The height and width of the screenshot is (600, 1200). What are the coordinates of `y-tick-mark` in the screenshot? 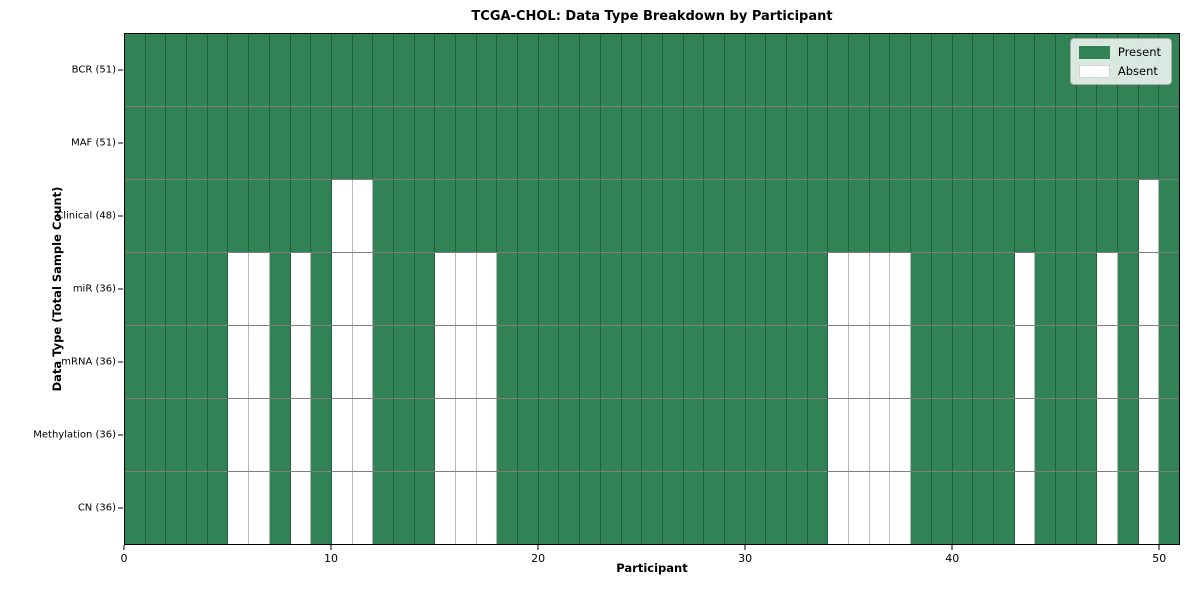 It's located at (120, 289).